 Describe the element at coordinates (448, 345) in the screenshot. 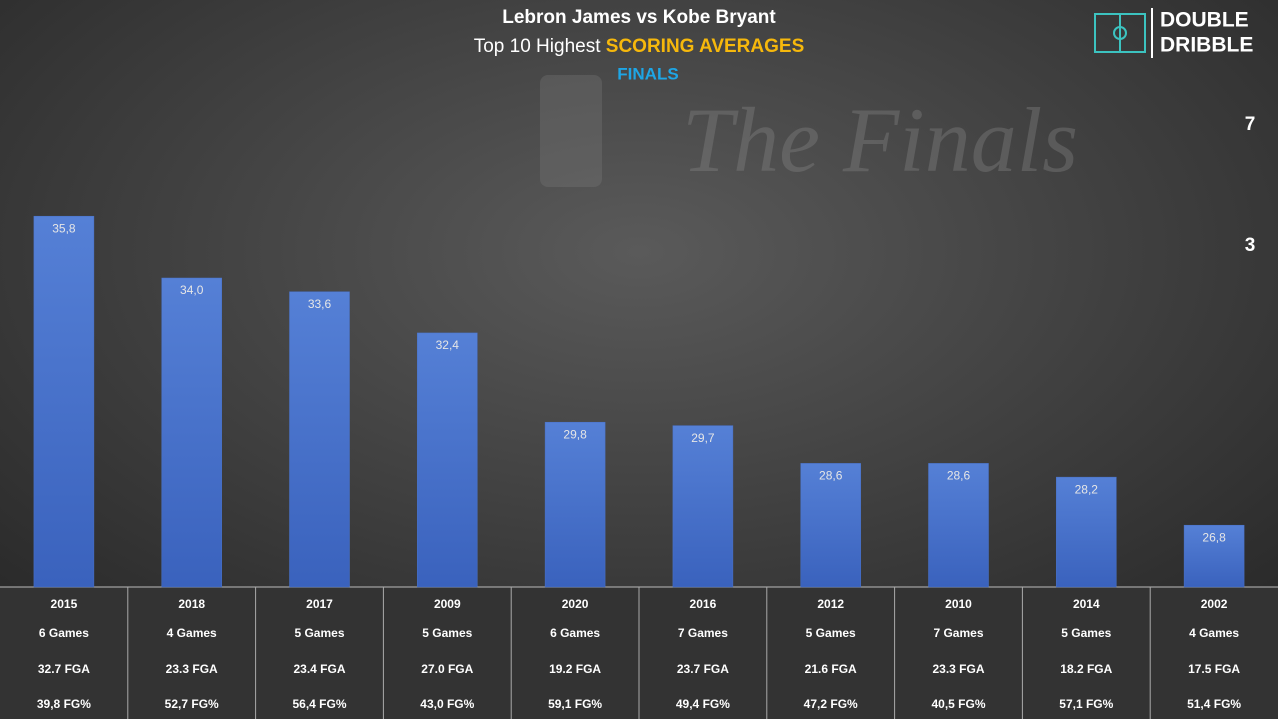

I see `value-label: 32,4` at that location.